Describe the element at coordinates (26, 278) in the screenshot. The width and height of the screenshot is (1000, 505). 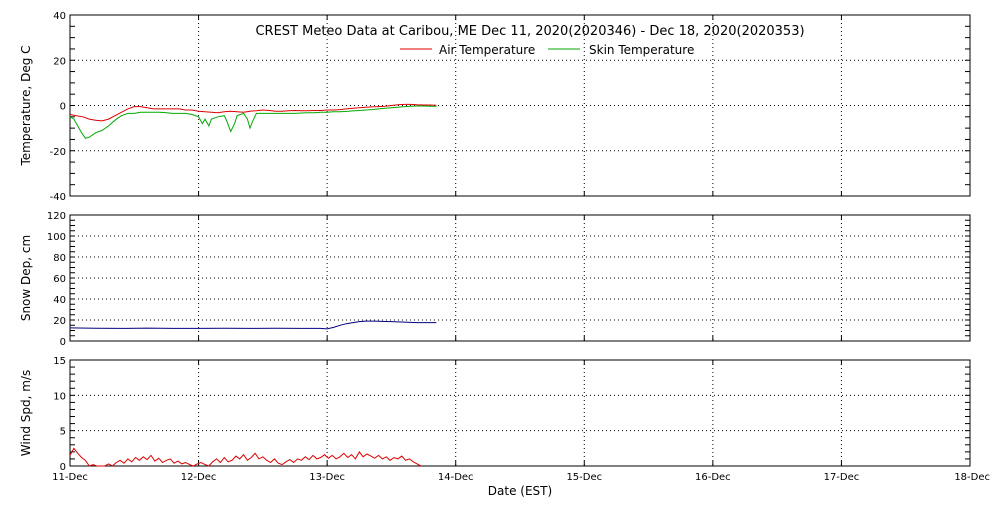
I see `y-axis-label: Snow Dep, cm` at that location.